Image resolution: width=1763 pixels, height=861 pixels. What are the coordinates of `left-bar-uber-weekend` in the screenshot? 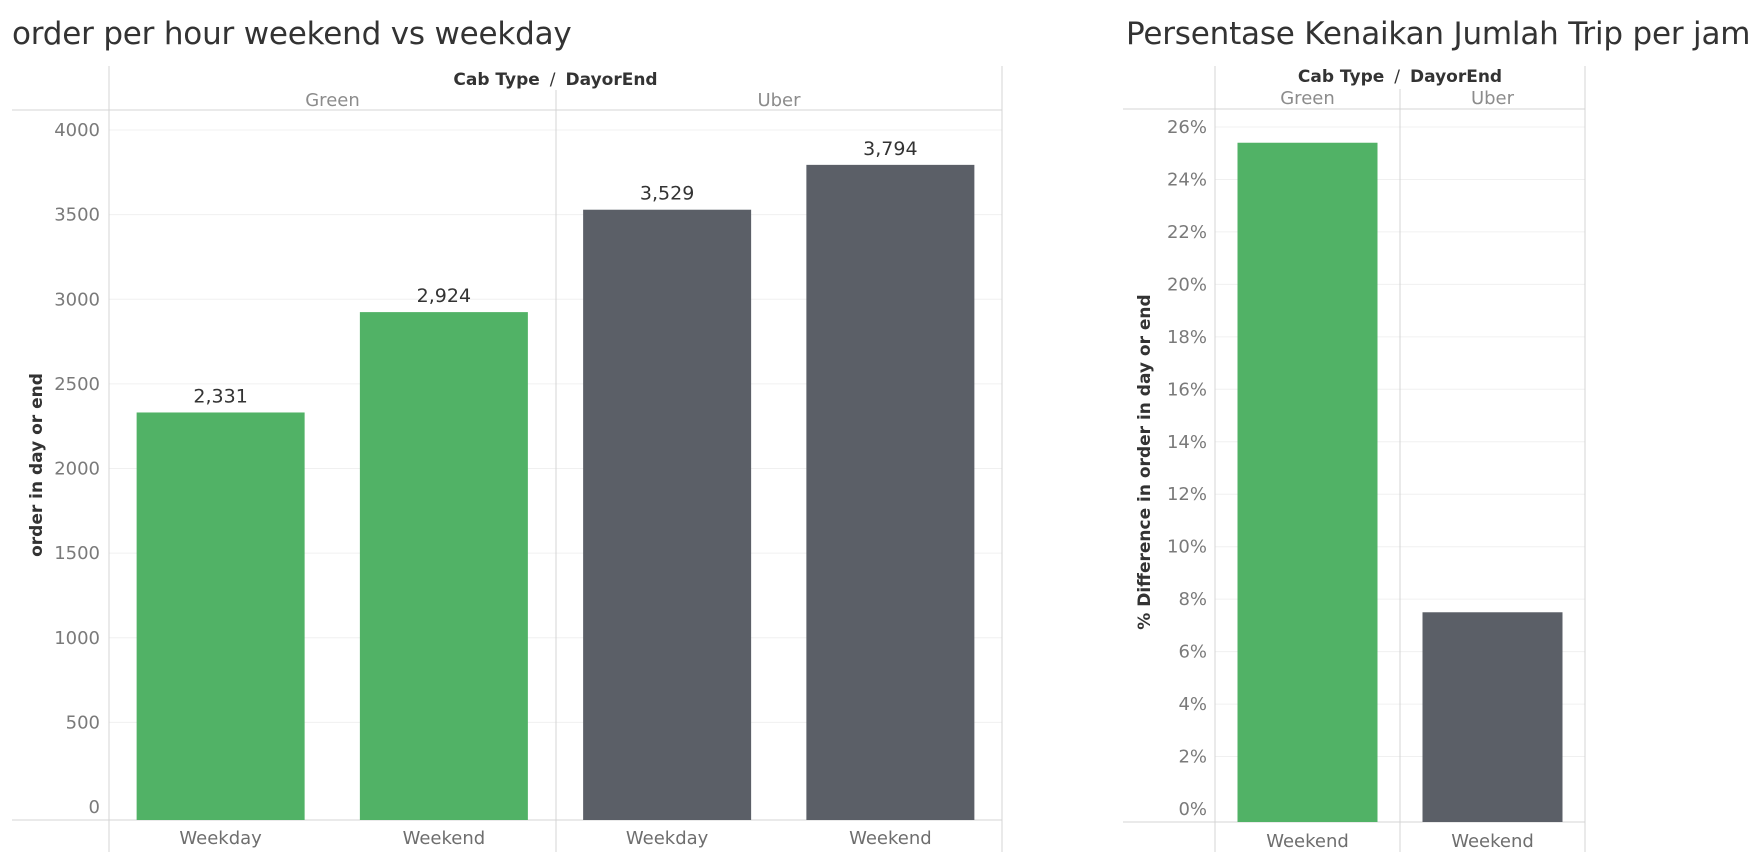 It's located at (890, 492).